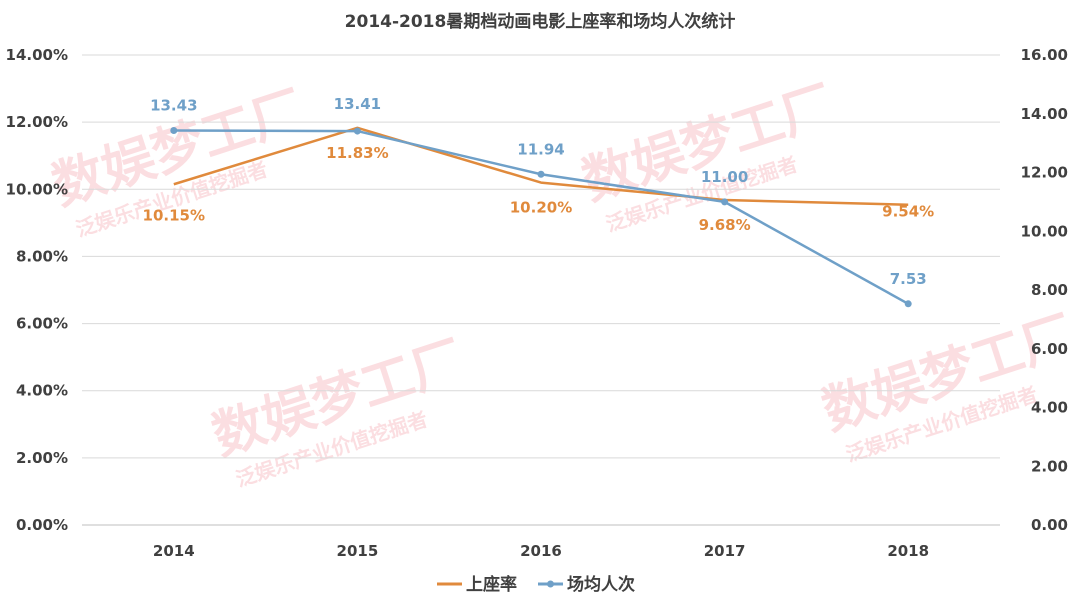 The image size is (1080, 608). What do you see at coordinates (1044, 114) in the screenshot?
I see `y-right-tick-label: 14.00` at bounding box center [1044, 114].